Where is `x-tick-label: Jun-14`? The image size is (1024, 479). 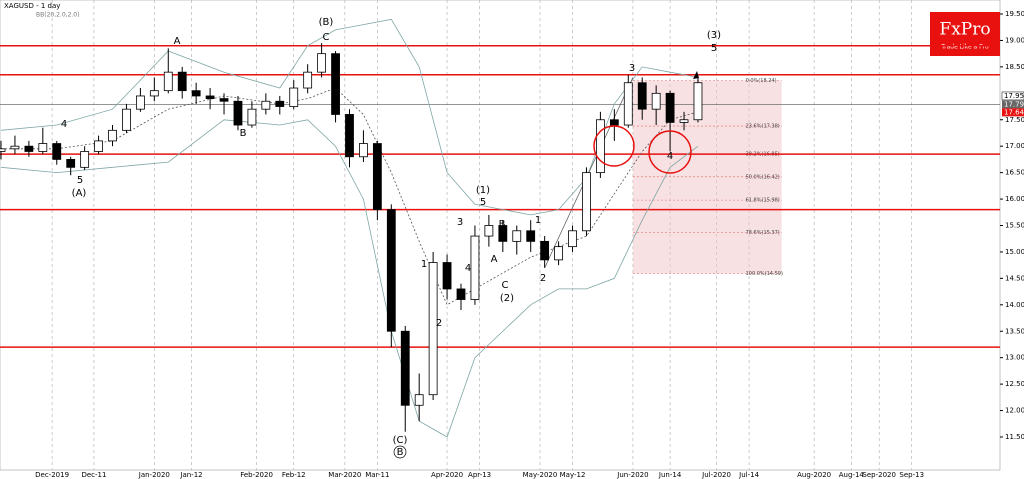
x-tick-label: Jun-14 is located at coordinates (670, 475).